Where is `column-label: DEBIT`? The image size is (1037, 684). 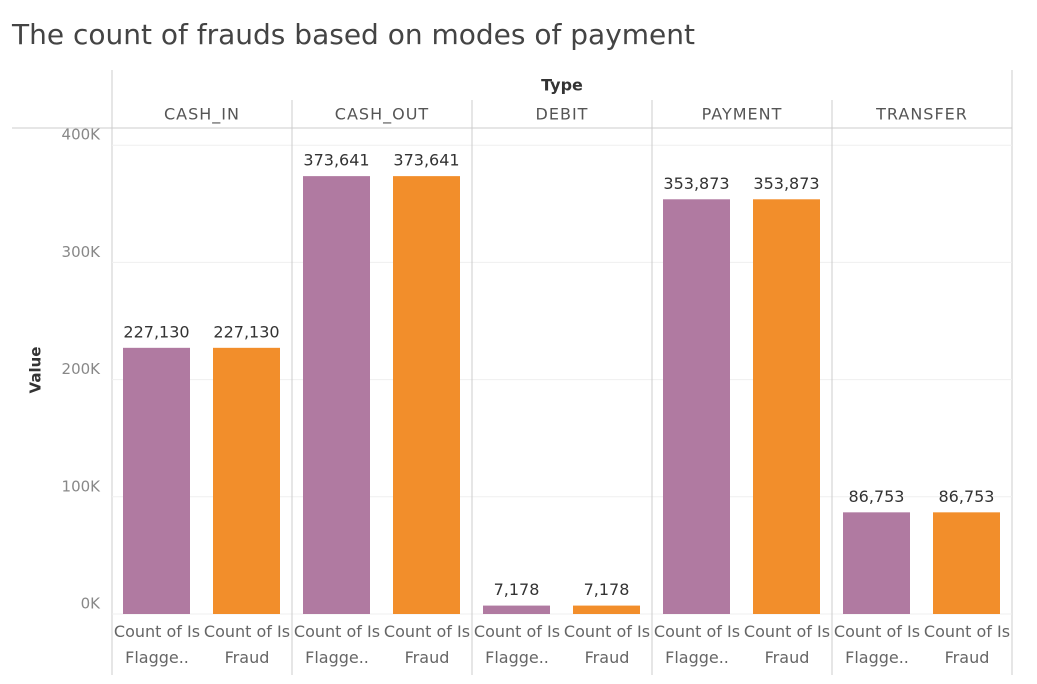 column-label: DEBIT is located at coordinates (562, 114).